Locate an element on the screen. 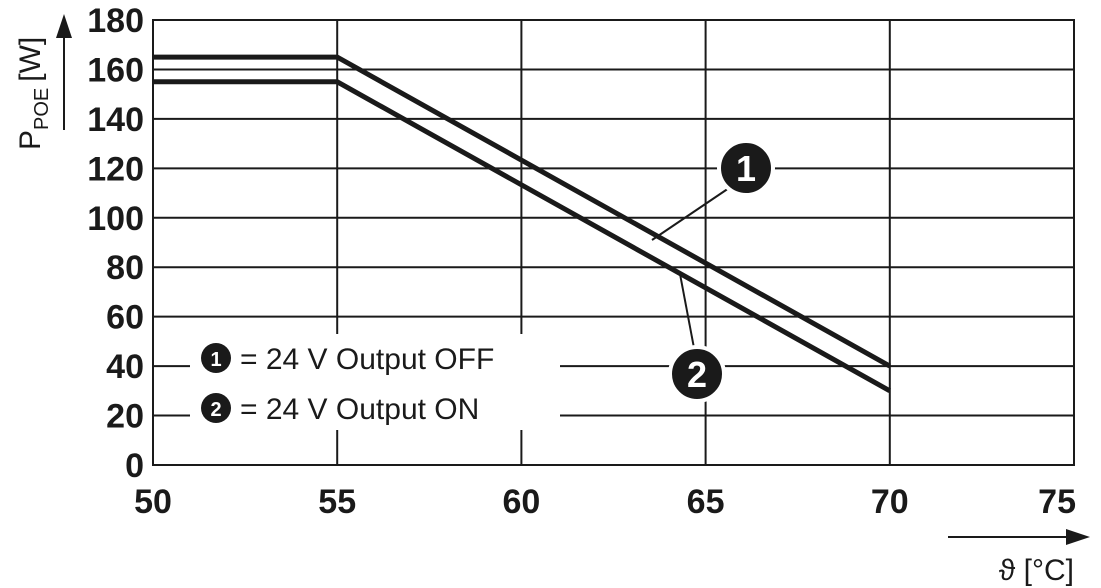  x-tick-label: 55 is located at coordinates (337, 502).